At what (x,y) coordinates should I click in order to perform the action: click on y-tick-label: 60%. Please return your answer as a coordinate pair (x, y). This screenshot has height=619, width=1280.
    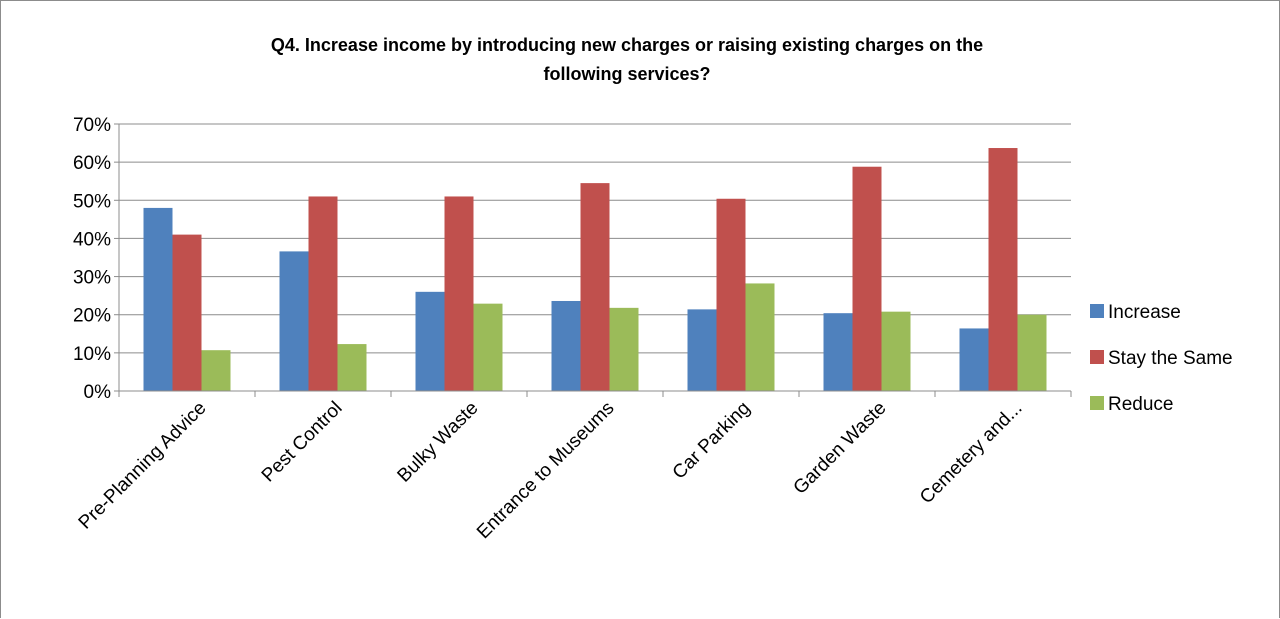
    Looking at the image, I should click on (92, 163).